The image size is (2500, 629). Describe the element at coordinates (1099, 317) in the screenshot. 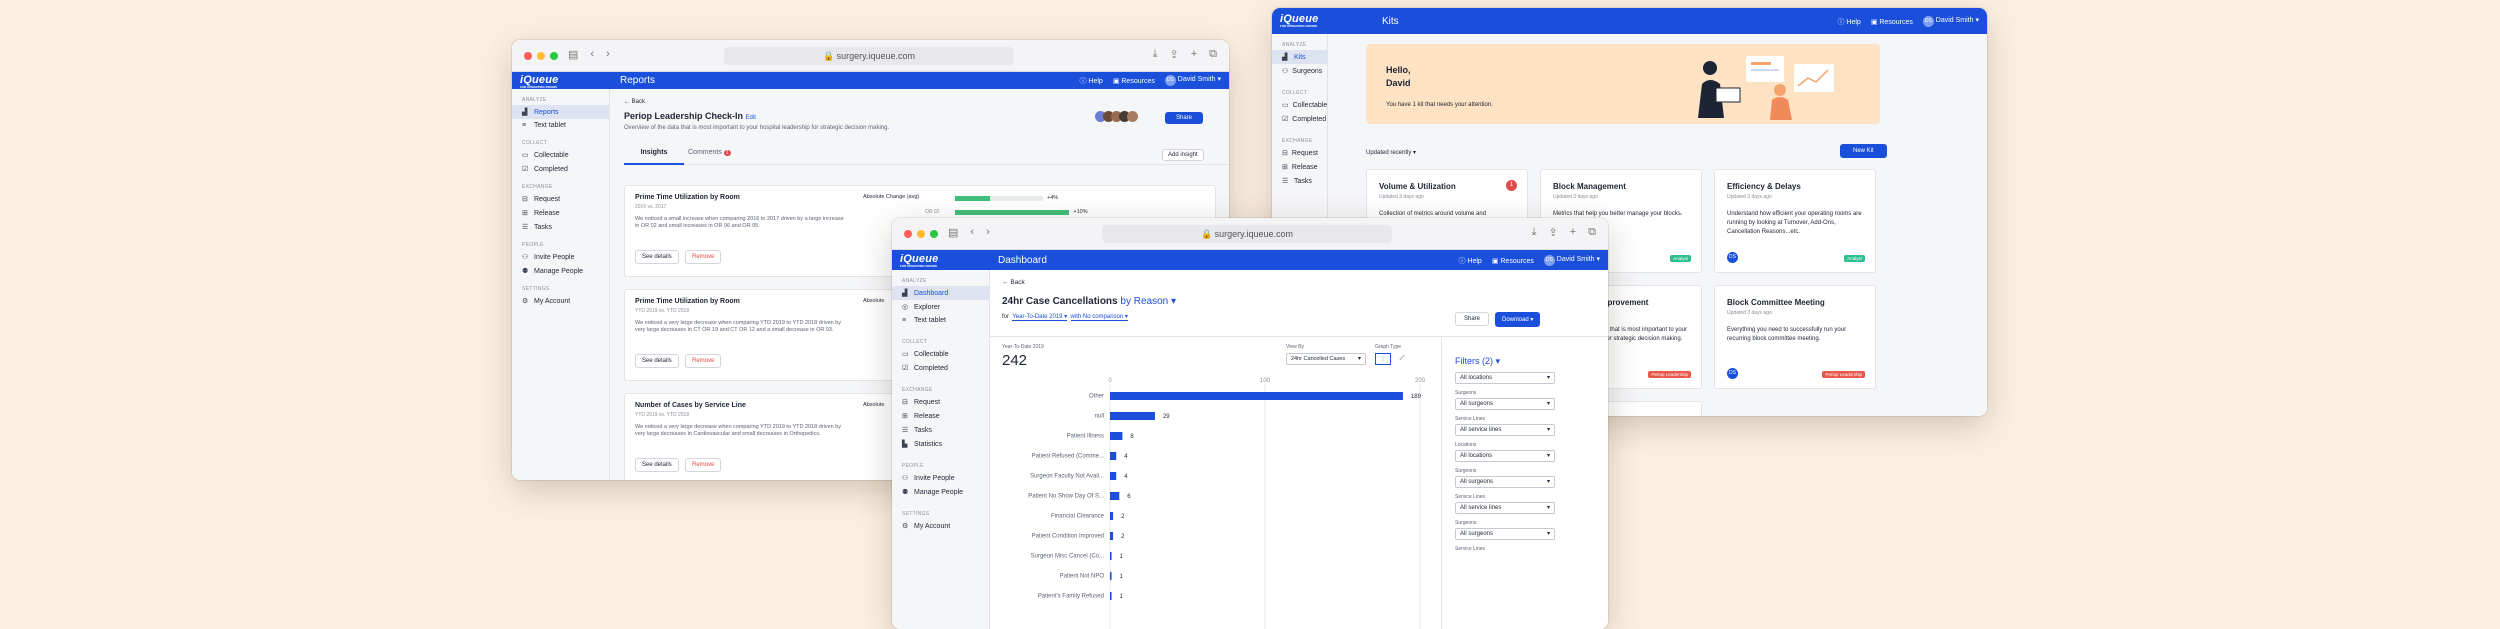

I see `comparison-dropdown: with No comparison ▾` at that location.